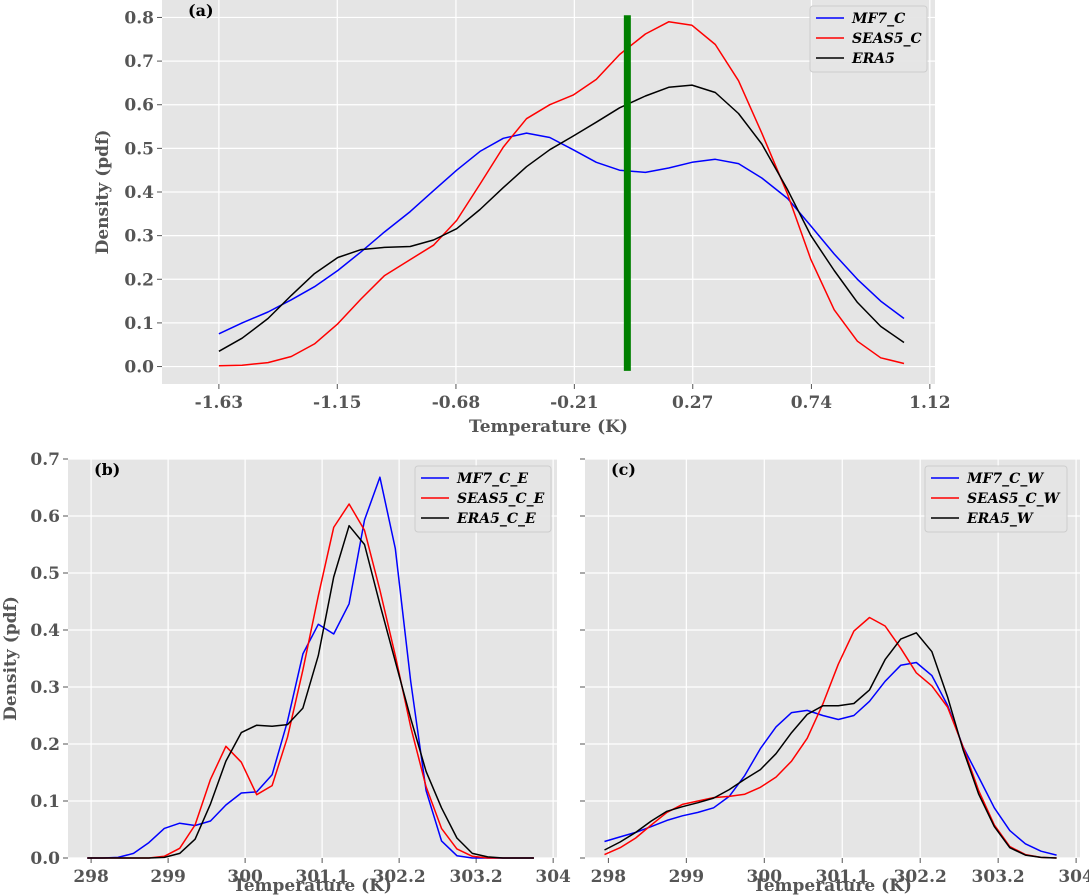 This screenshot has width=1089, height=896. What do you see at coordinates (456, 403) in the screenshot?
I see `x-tick-label: -0.68` at bounding box center [456, 403].